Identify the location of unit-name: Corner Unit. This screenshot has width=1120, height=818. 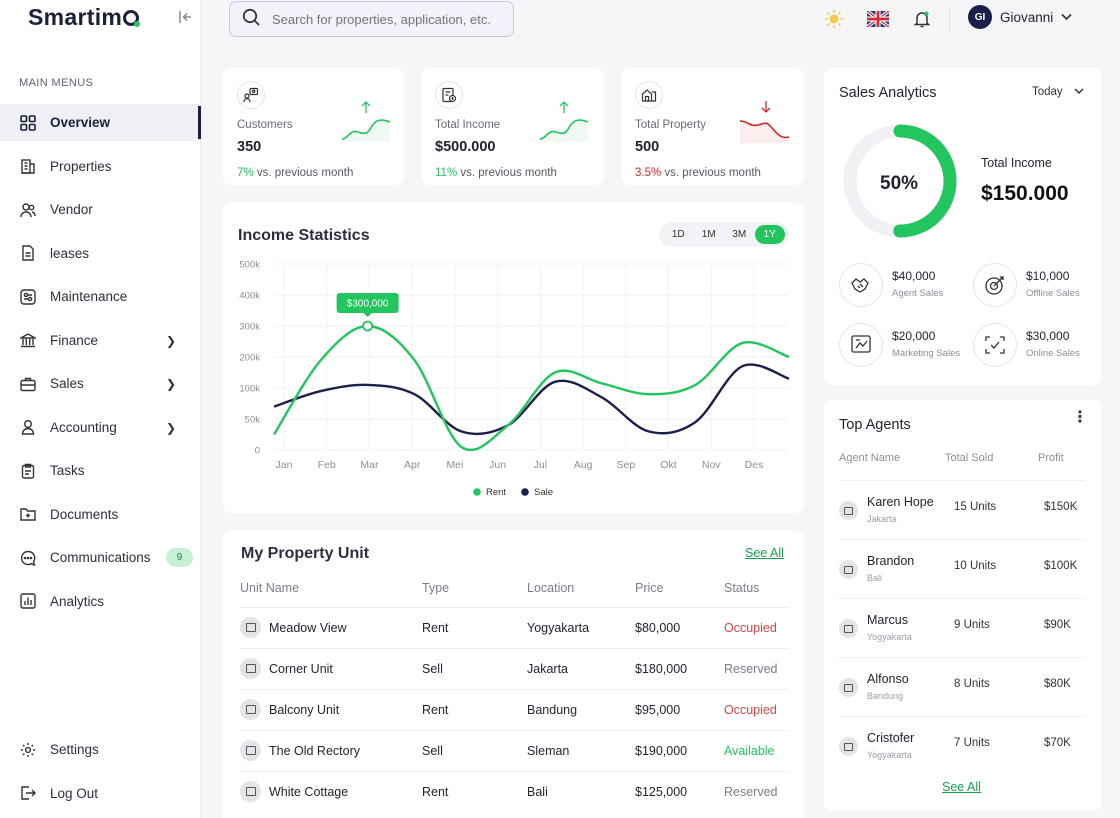
(301, 669).